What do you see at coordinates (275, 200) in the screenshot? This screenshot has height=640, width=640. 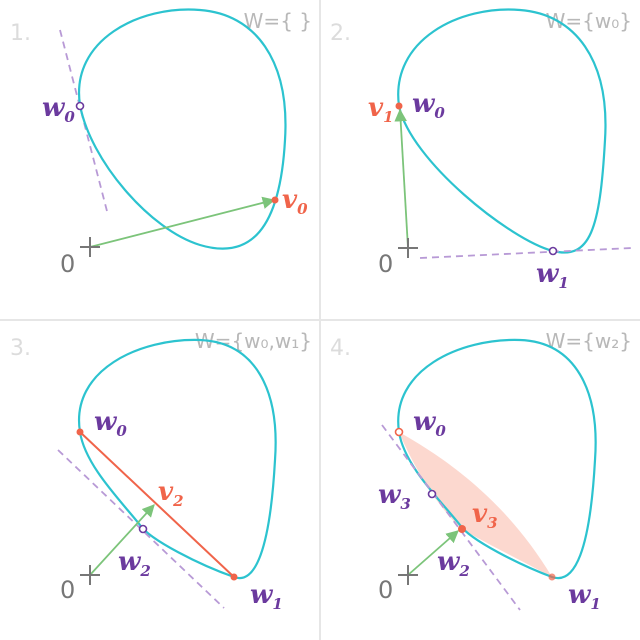 I see `point-v0` at bounding box center [275, 200].